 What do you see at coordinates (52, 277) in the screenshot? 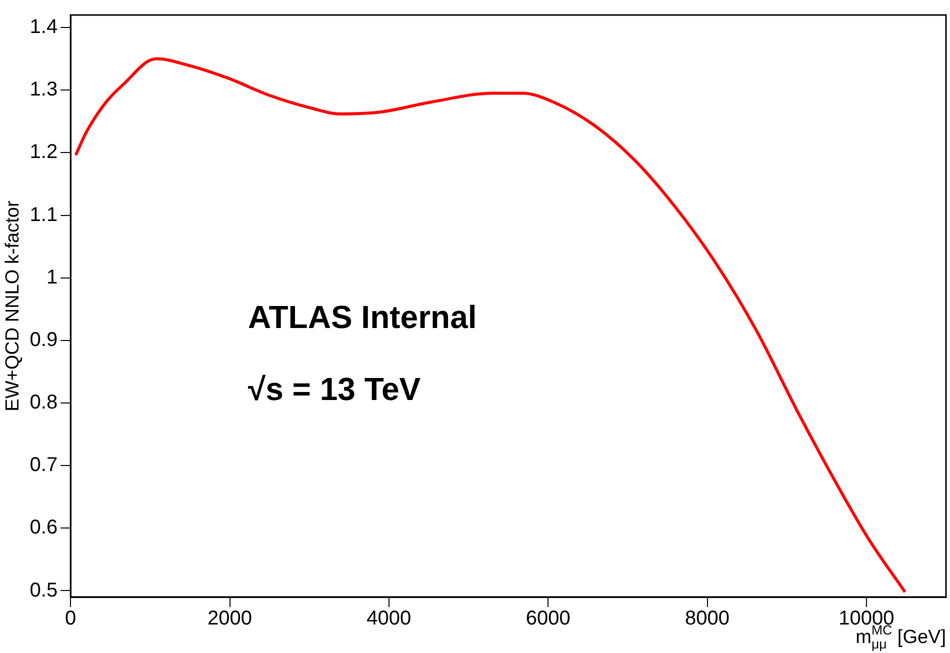
I see `y-tick-label: 1` at bounding box center [52, 277].